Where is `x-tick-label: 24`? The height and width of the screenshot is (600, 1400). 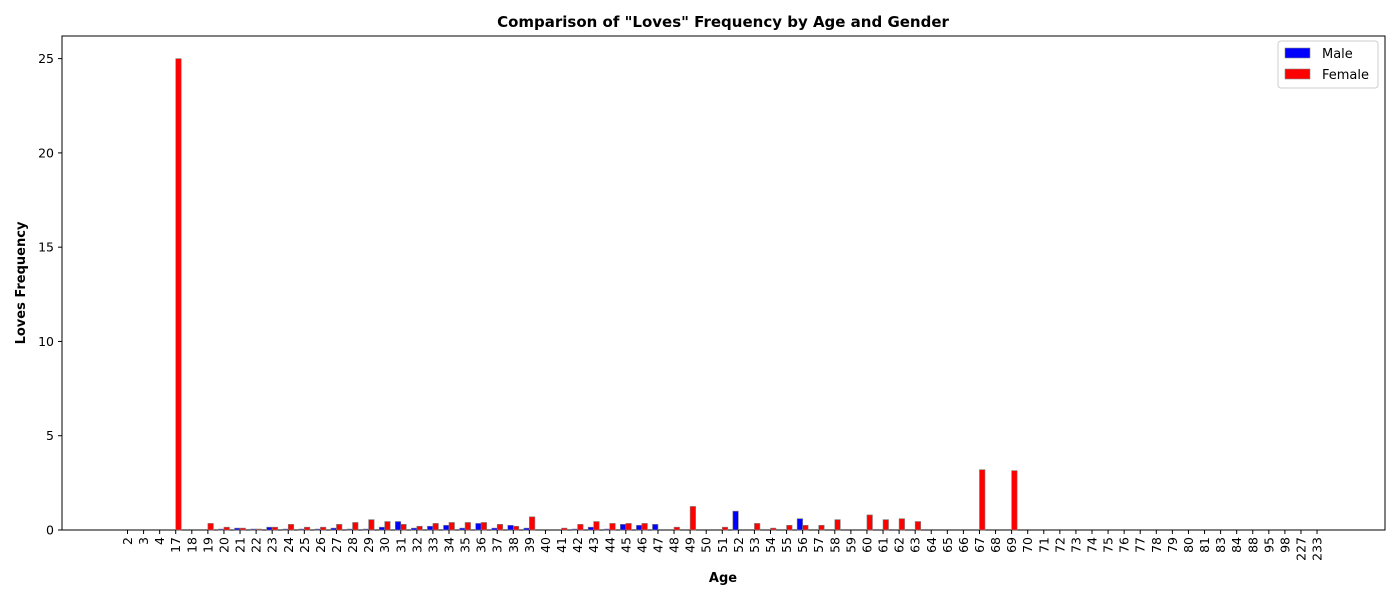
x-tick-label: 24 is located at coordinates (288, 545).